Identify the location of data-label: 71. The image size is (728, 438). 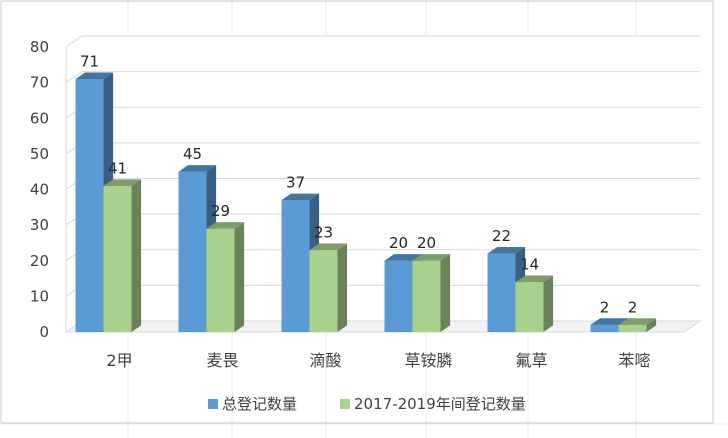
(89, 61).